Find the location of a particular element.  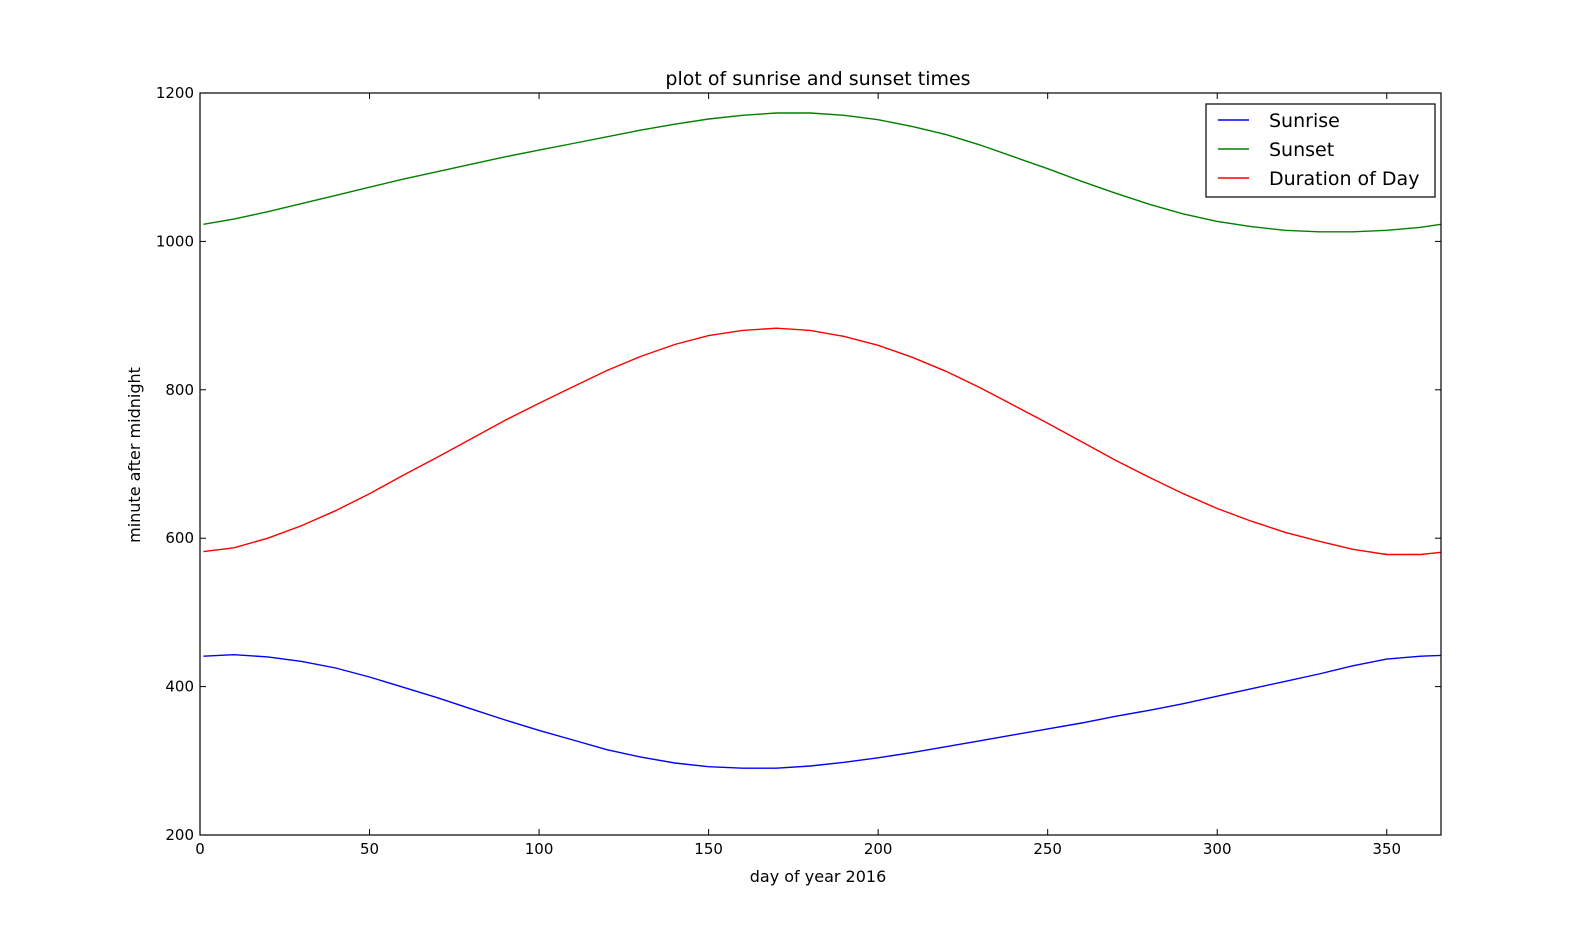

y-tick-label: 400 is located at coordinates (179, 687).